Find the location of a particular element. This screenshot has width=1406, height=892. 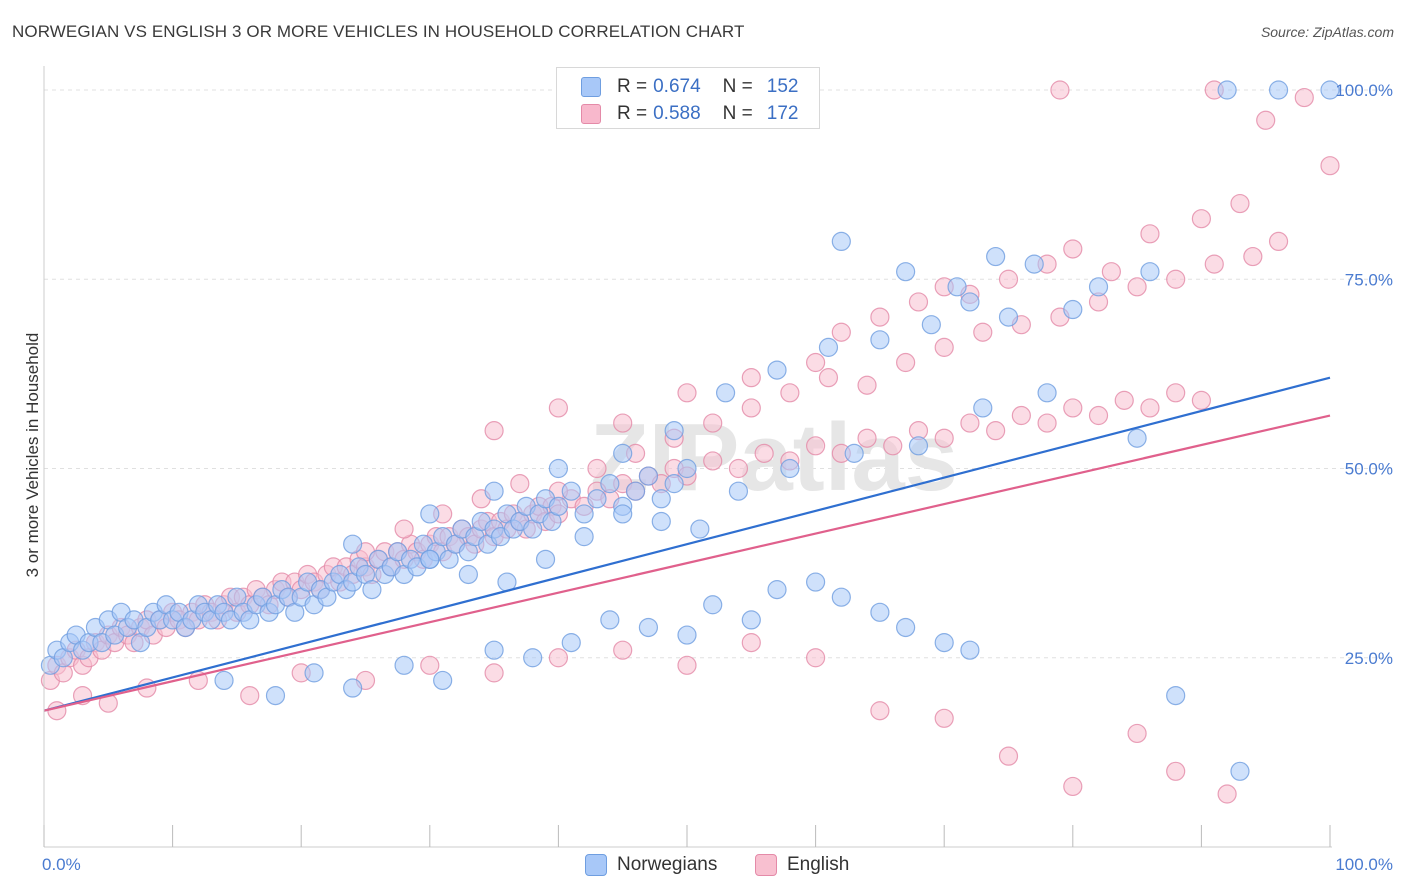

bottom-legend-english: English is located at coordinates (802, 865).